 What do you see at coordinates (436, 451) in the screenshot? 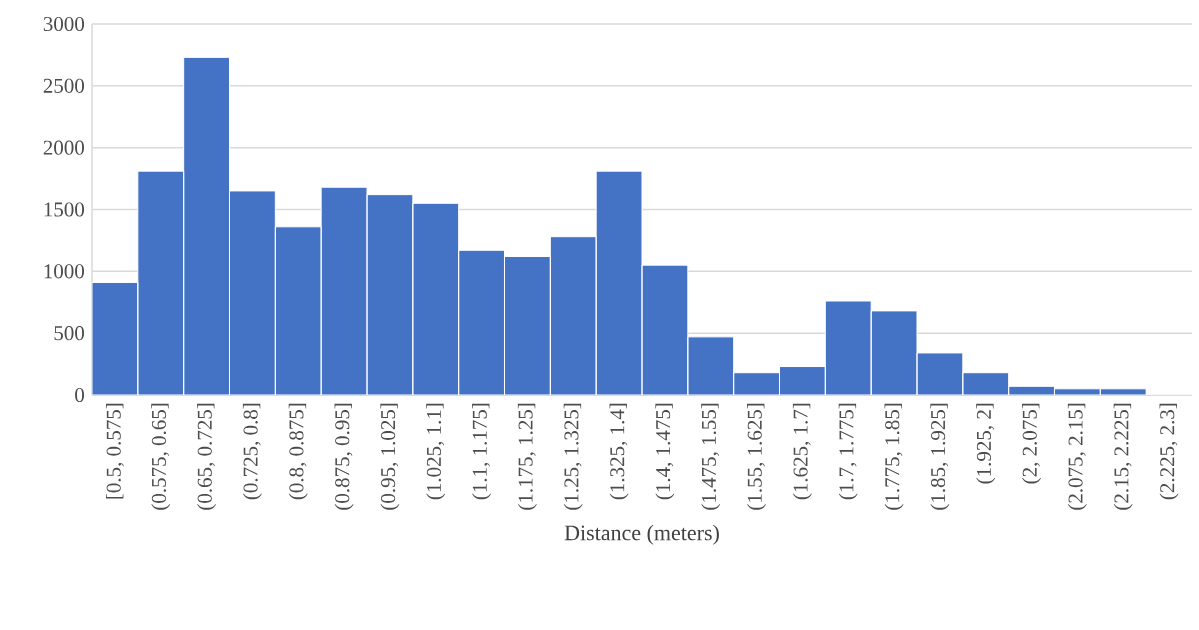
I see `x-tick-label: (1.025, 1.1]` at bounding box center [436, 451].